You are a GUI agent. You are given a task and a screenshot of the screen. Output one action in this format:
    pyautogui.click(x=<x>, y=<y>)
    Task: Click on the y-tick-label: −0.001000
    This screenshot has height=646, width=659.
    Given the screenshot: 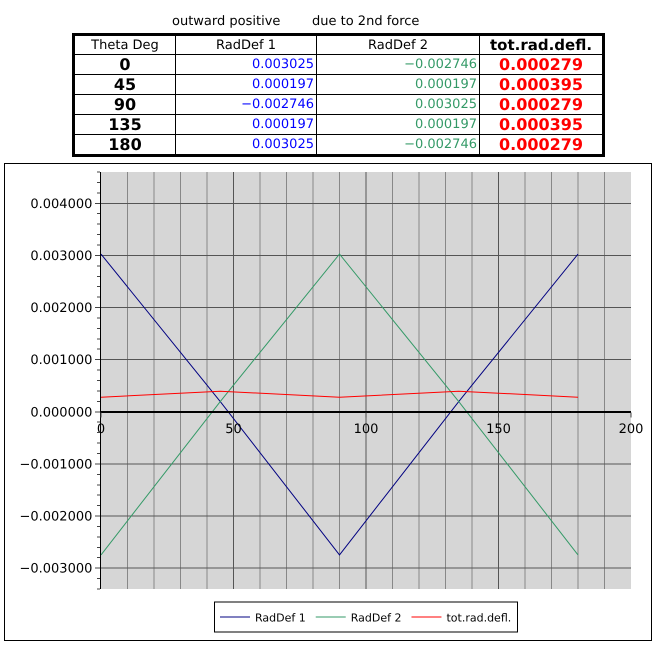 What is the action you would take?
    pyautogui.click(x=55, y=464)
    